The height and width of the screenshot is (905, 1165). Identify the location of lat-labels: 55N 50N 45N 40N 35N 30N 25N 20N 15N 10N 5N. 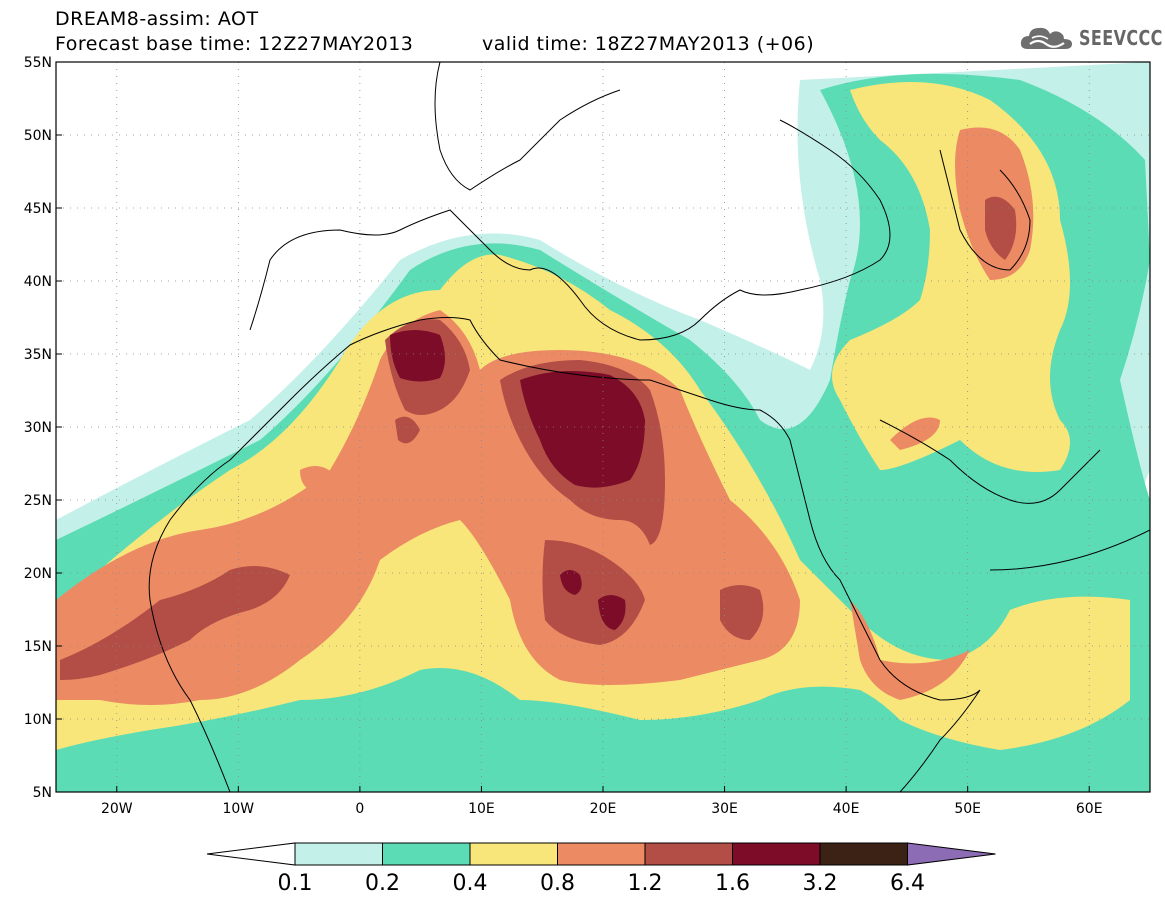
(43, 428).